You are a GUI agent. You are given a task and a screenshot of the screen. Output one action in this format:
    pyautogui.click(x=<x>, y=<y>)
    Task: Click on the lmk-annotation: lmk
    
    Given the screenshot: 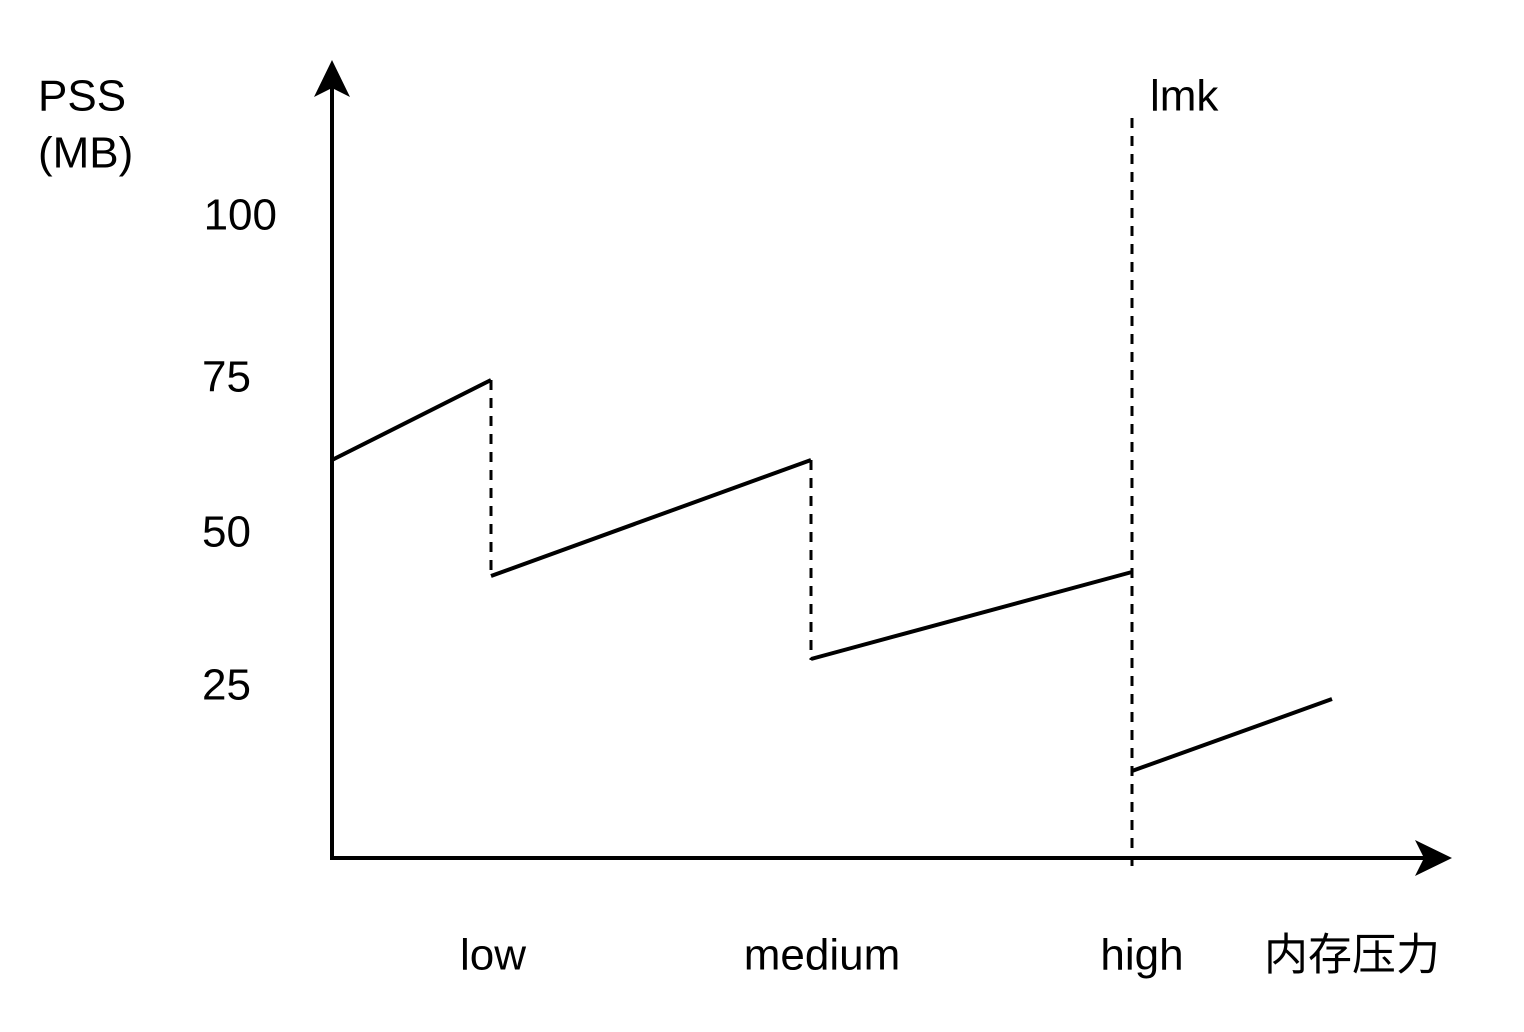 What is the action you would take?
    pyautogui.click(x=1184, y=96)
    